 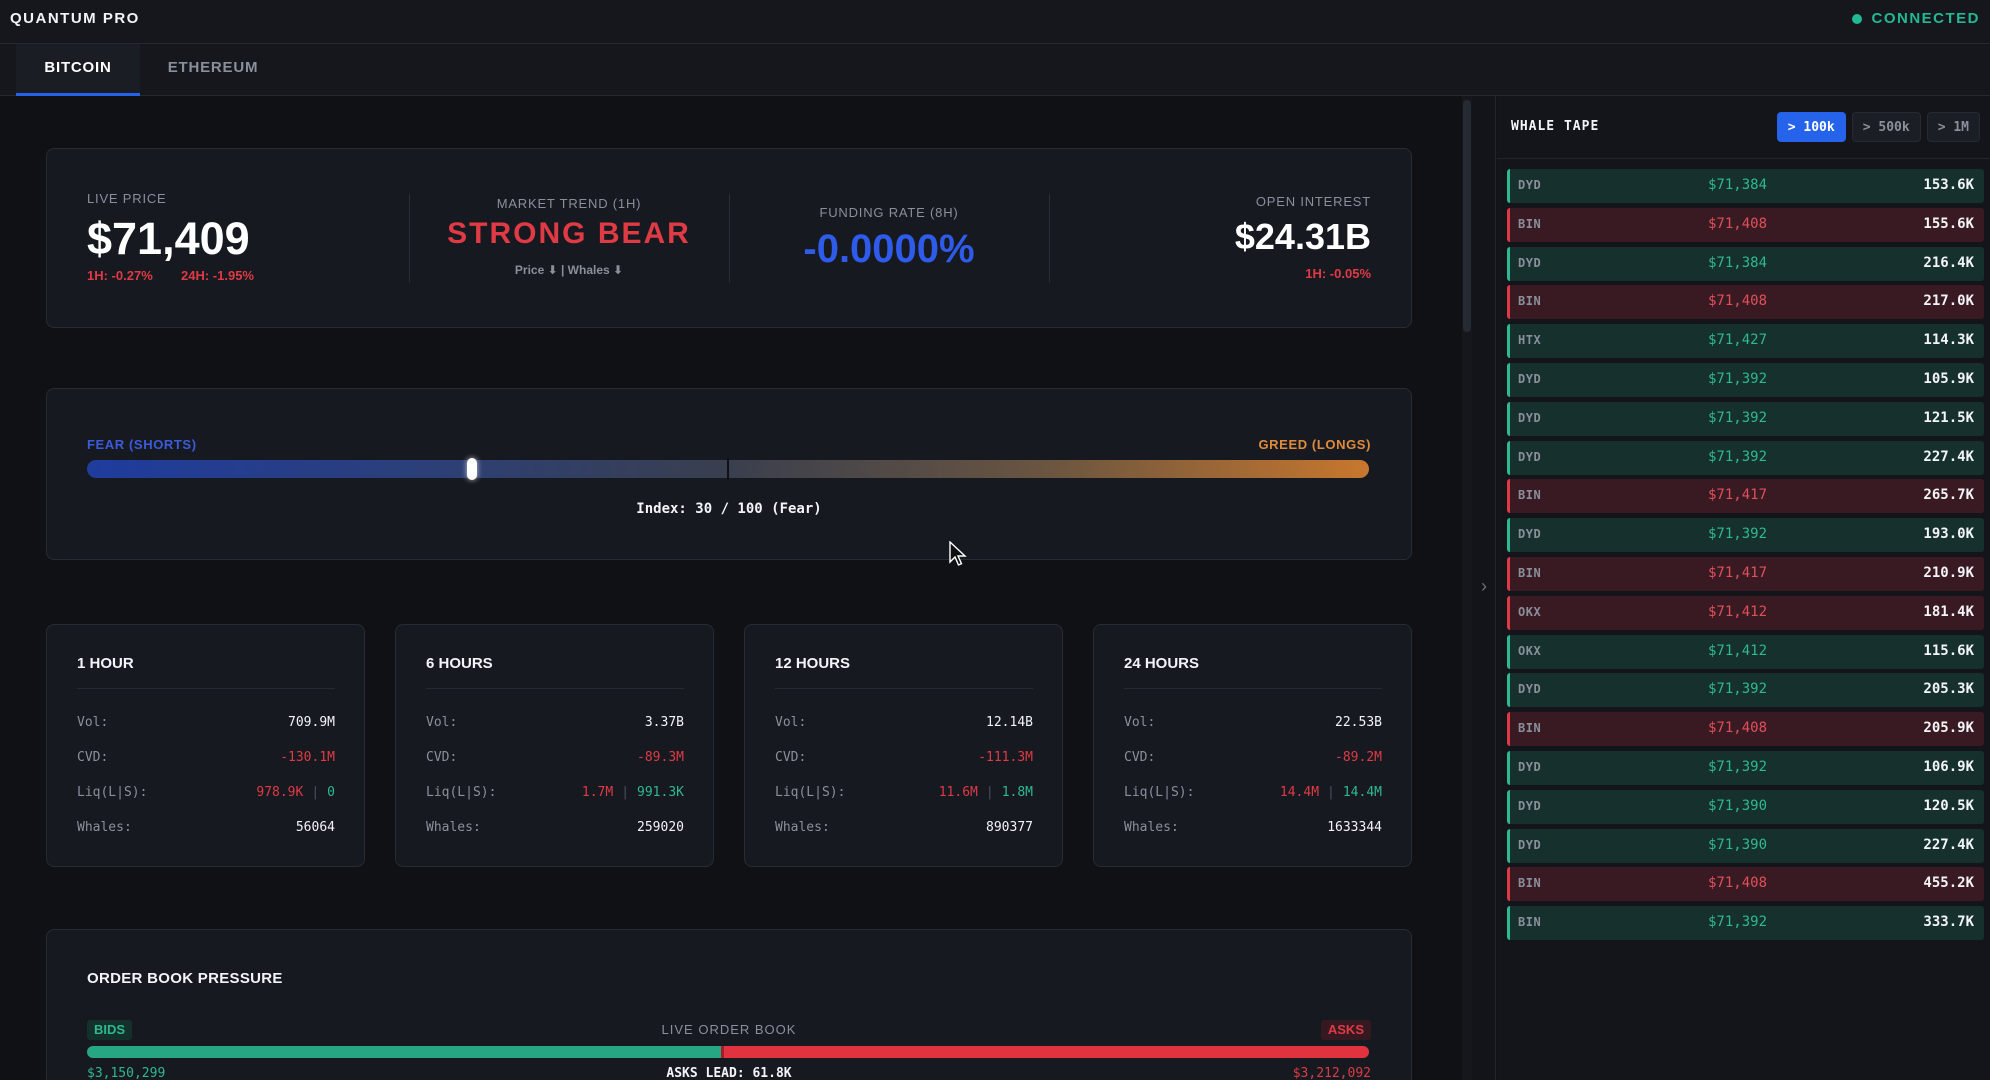 I want to click on long-liquidations: 11.6M, so click(x=958, y=792).